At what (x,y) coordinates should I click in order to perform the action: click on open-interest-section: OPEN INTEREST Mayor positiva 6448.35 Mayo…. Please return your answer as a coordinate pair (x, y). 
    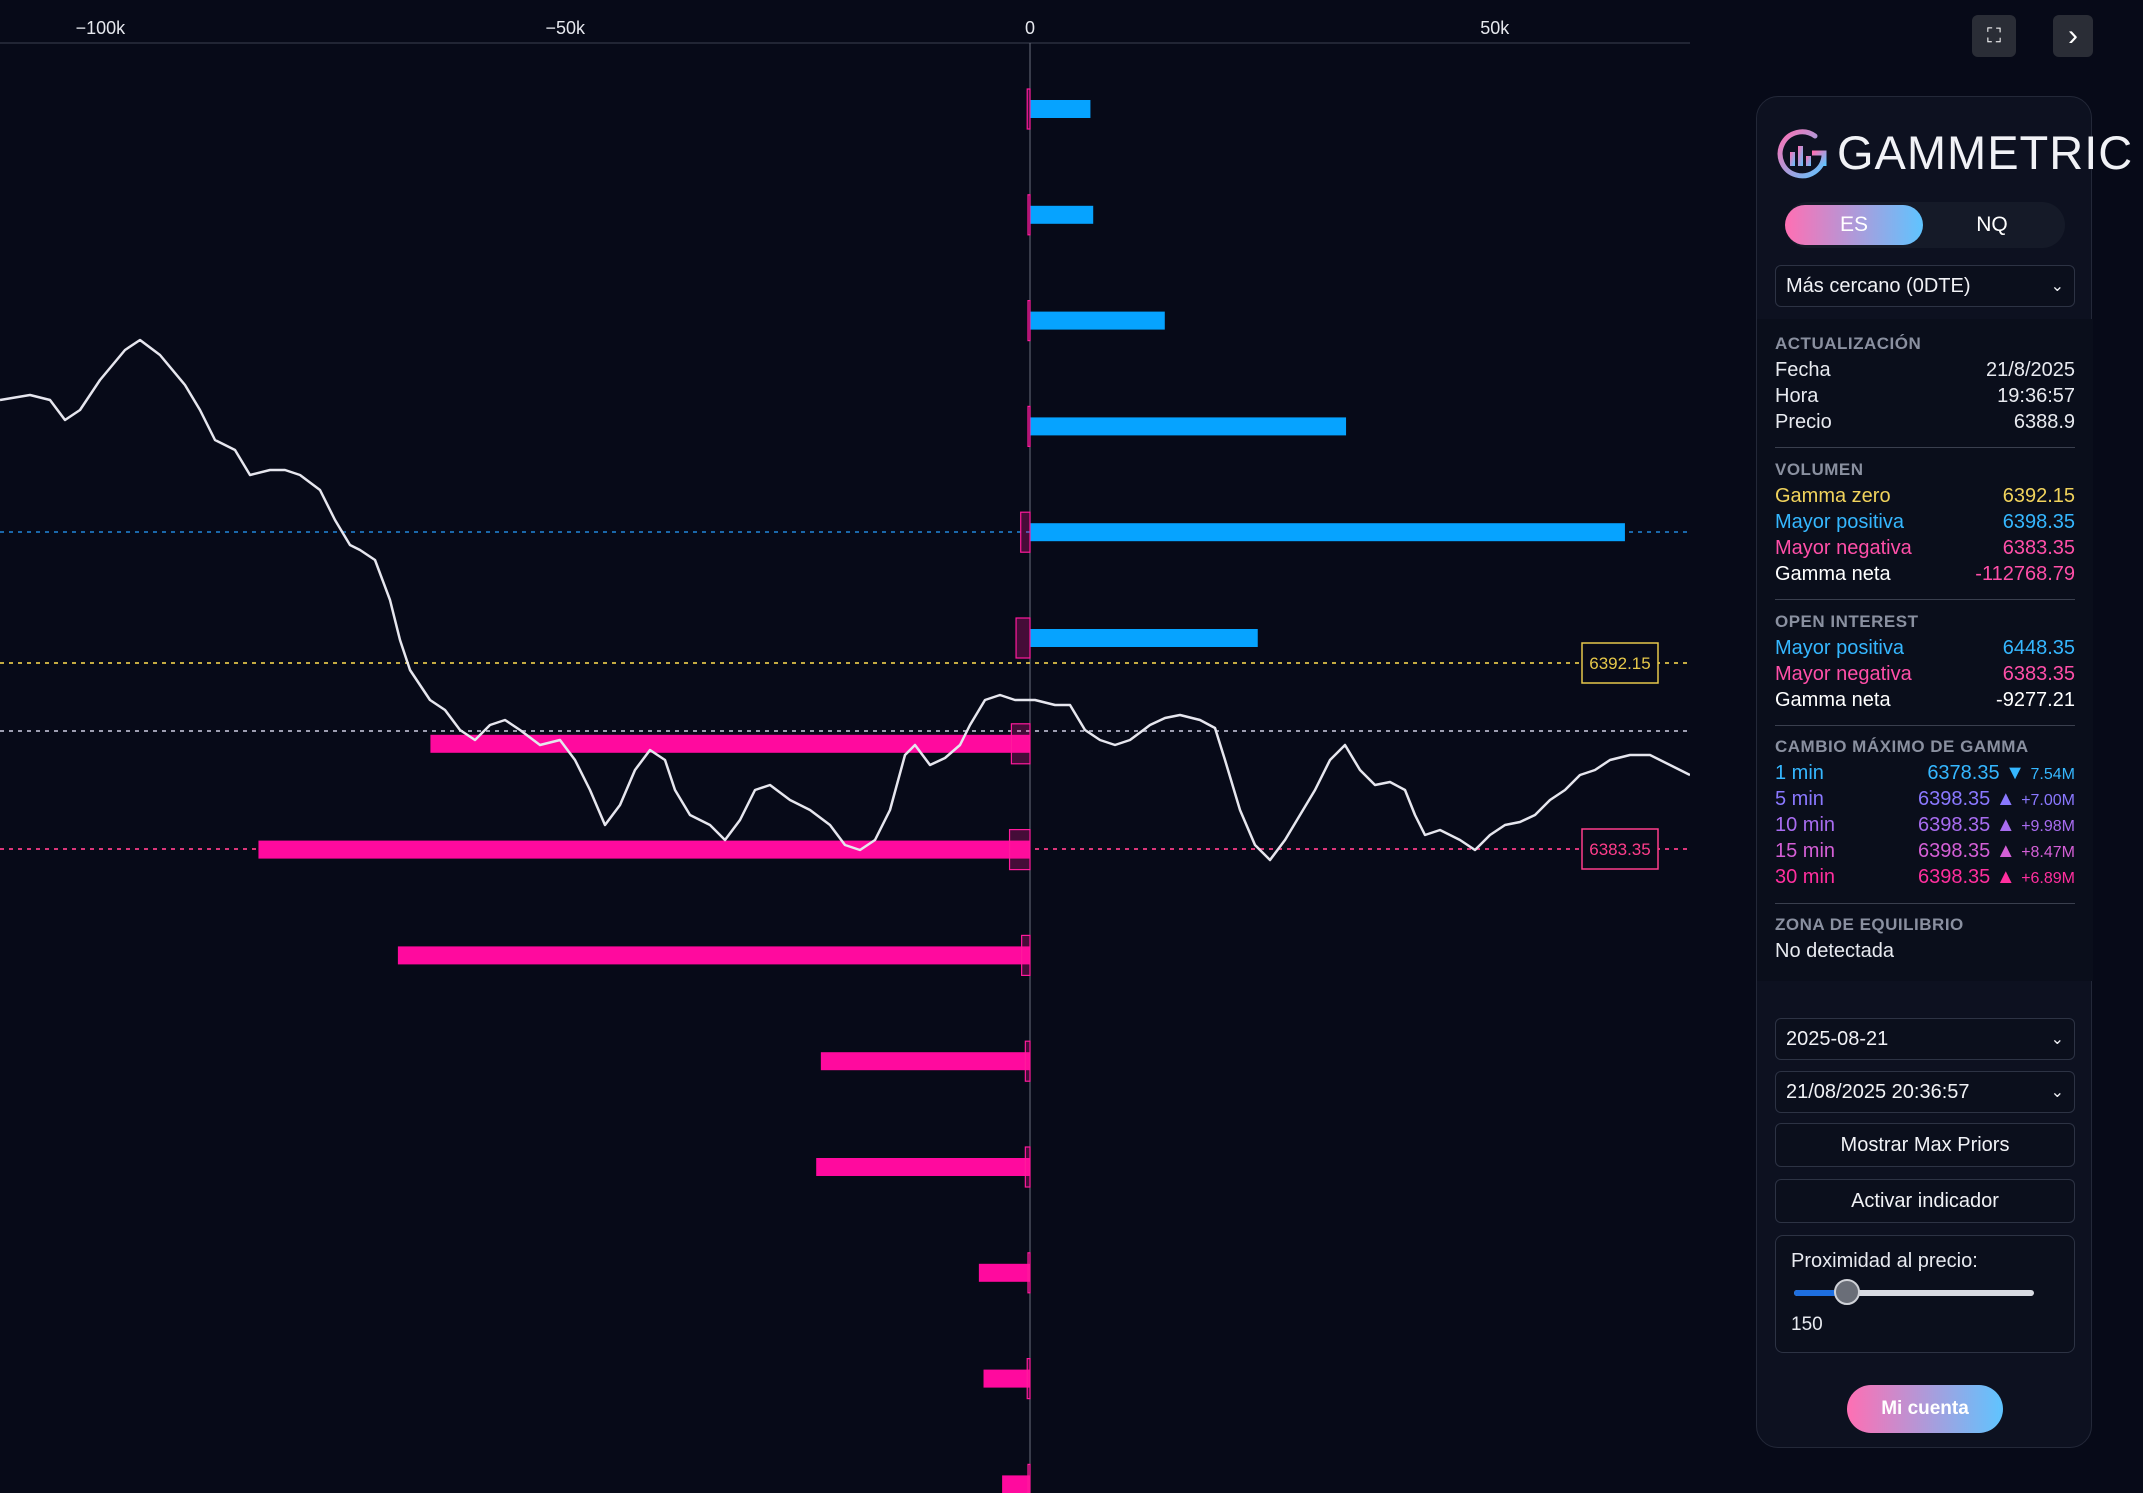
    Looking at the image, I should click on (1925, 661).